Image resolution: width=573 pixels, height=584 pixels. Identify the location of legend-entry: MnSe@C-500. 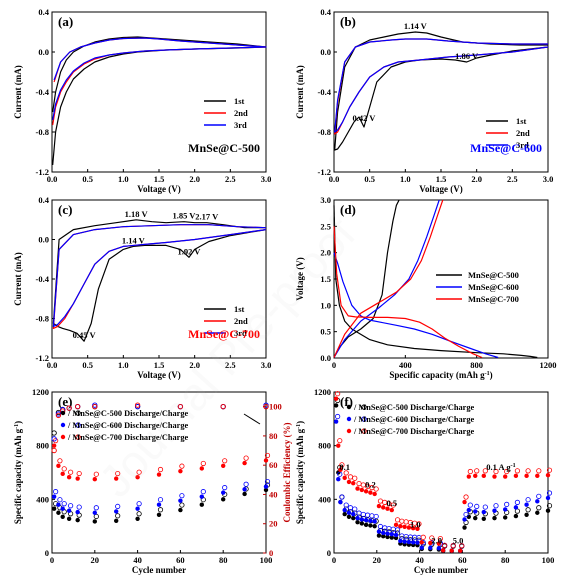
(493, 275).